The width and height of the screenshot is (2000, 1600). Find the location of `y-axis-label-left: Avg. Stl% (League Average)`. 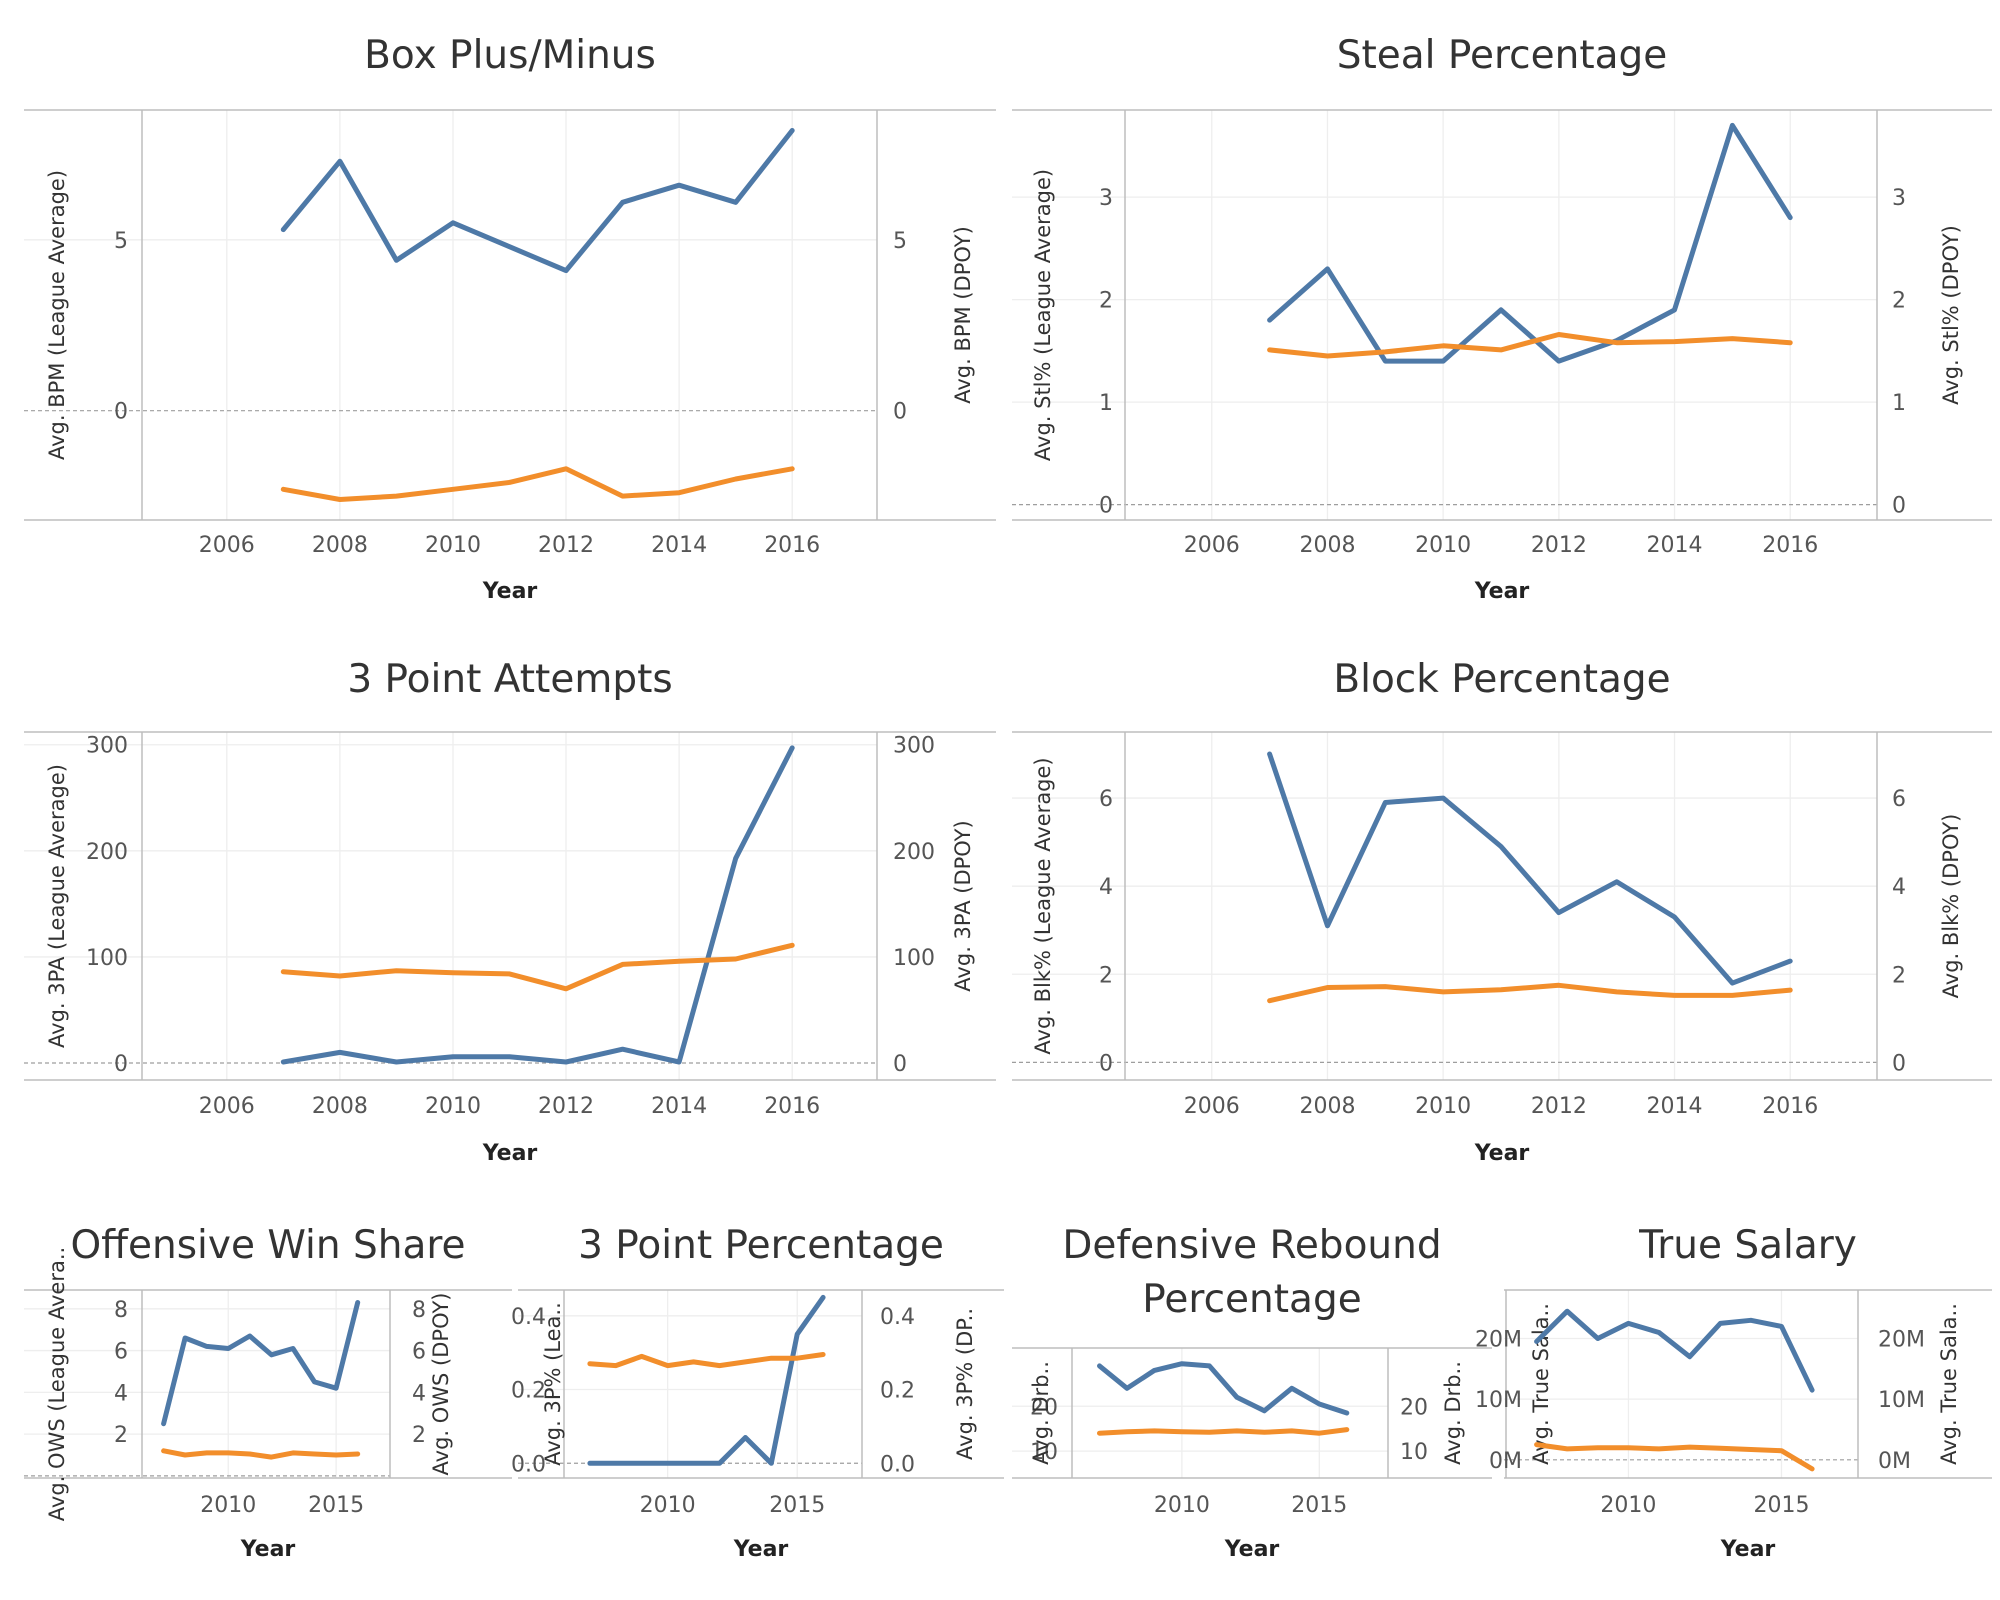

y-axis-label-left: Avg. Stl% (League Average) is located at coordinates (1043, 315).